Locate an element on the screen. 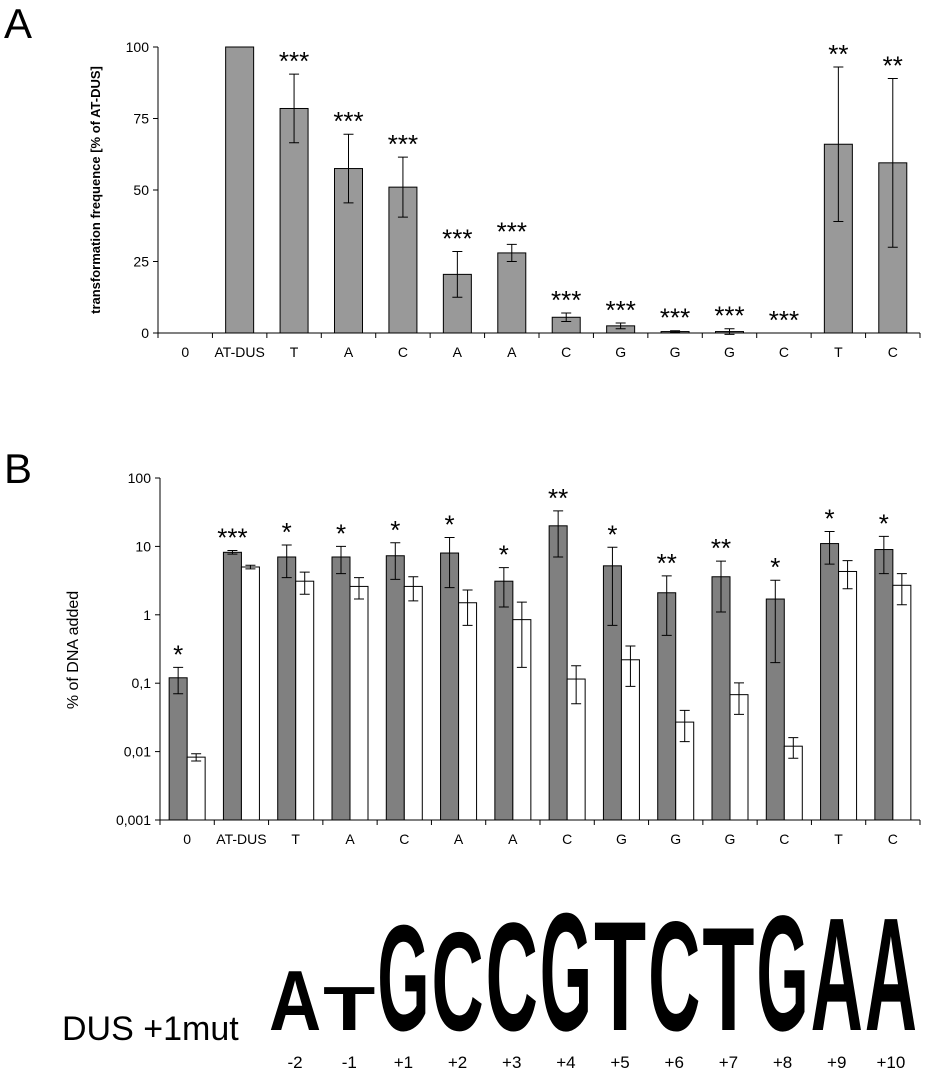 This screenshot has width=926, height=1080. y-tick-label: 1 is located at coordinates (147, 615).